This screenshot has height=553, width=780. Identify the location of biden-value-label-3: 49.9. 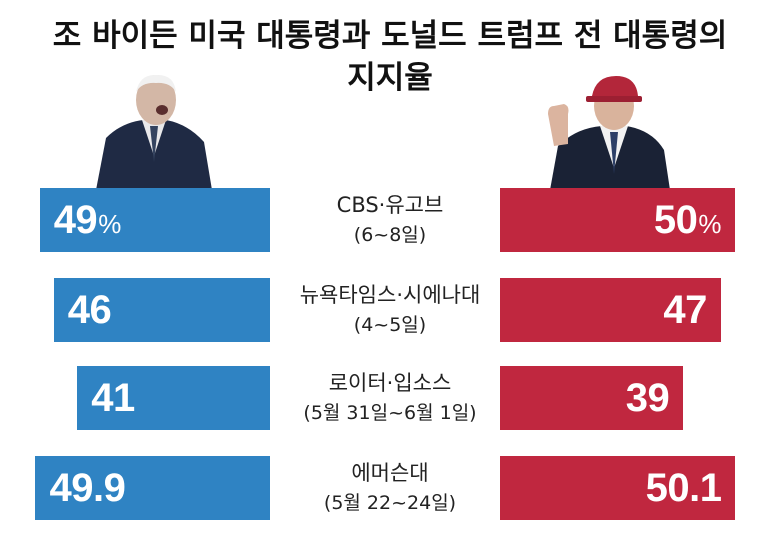
(87, 488).